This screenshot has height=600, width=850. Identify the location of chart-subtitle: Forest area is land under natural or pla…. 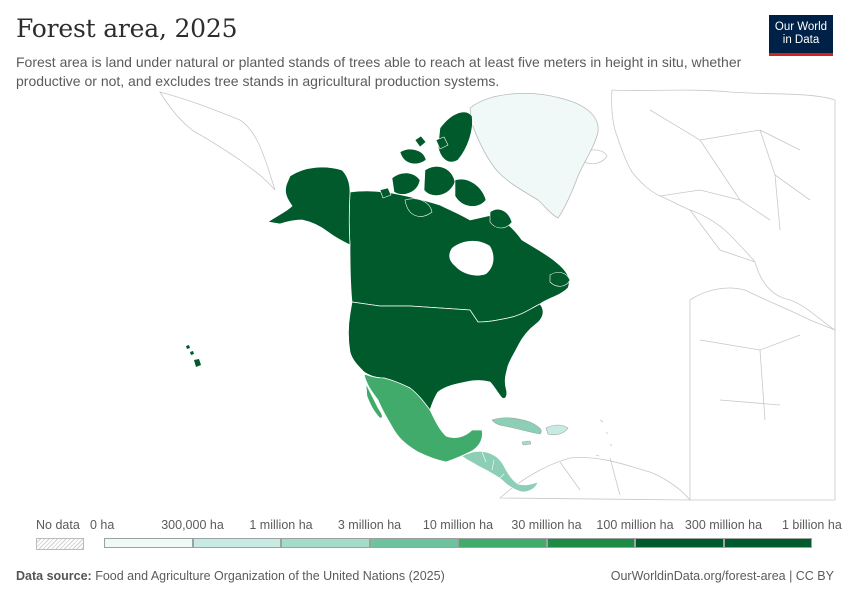
(379, 71).